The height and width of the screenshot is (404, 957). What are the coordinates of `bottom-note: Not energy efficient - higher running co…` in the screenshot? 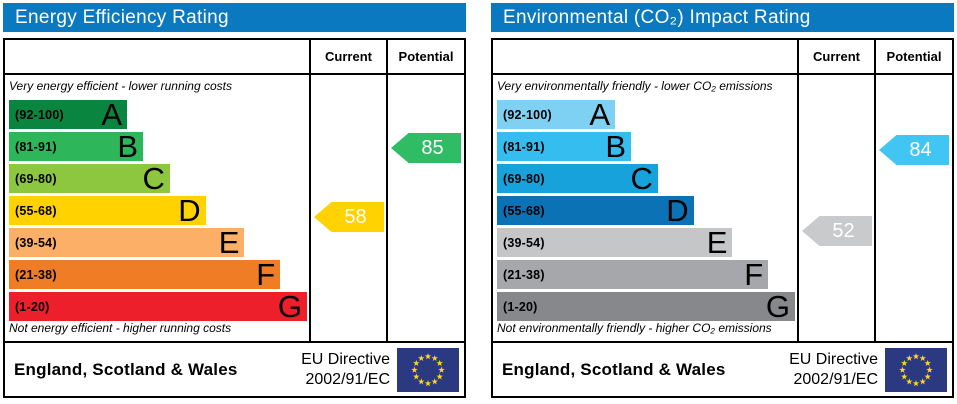 It's located at (120, 328).